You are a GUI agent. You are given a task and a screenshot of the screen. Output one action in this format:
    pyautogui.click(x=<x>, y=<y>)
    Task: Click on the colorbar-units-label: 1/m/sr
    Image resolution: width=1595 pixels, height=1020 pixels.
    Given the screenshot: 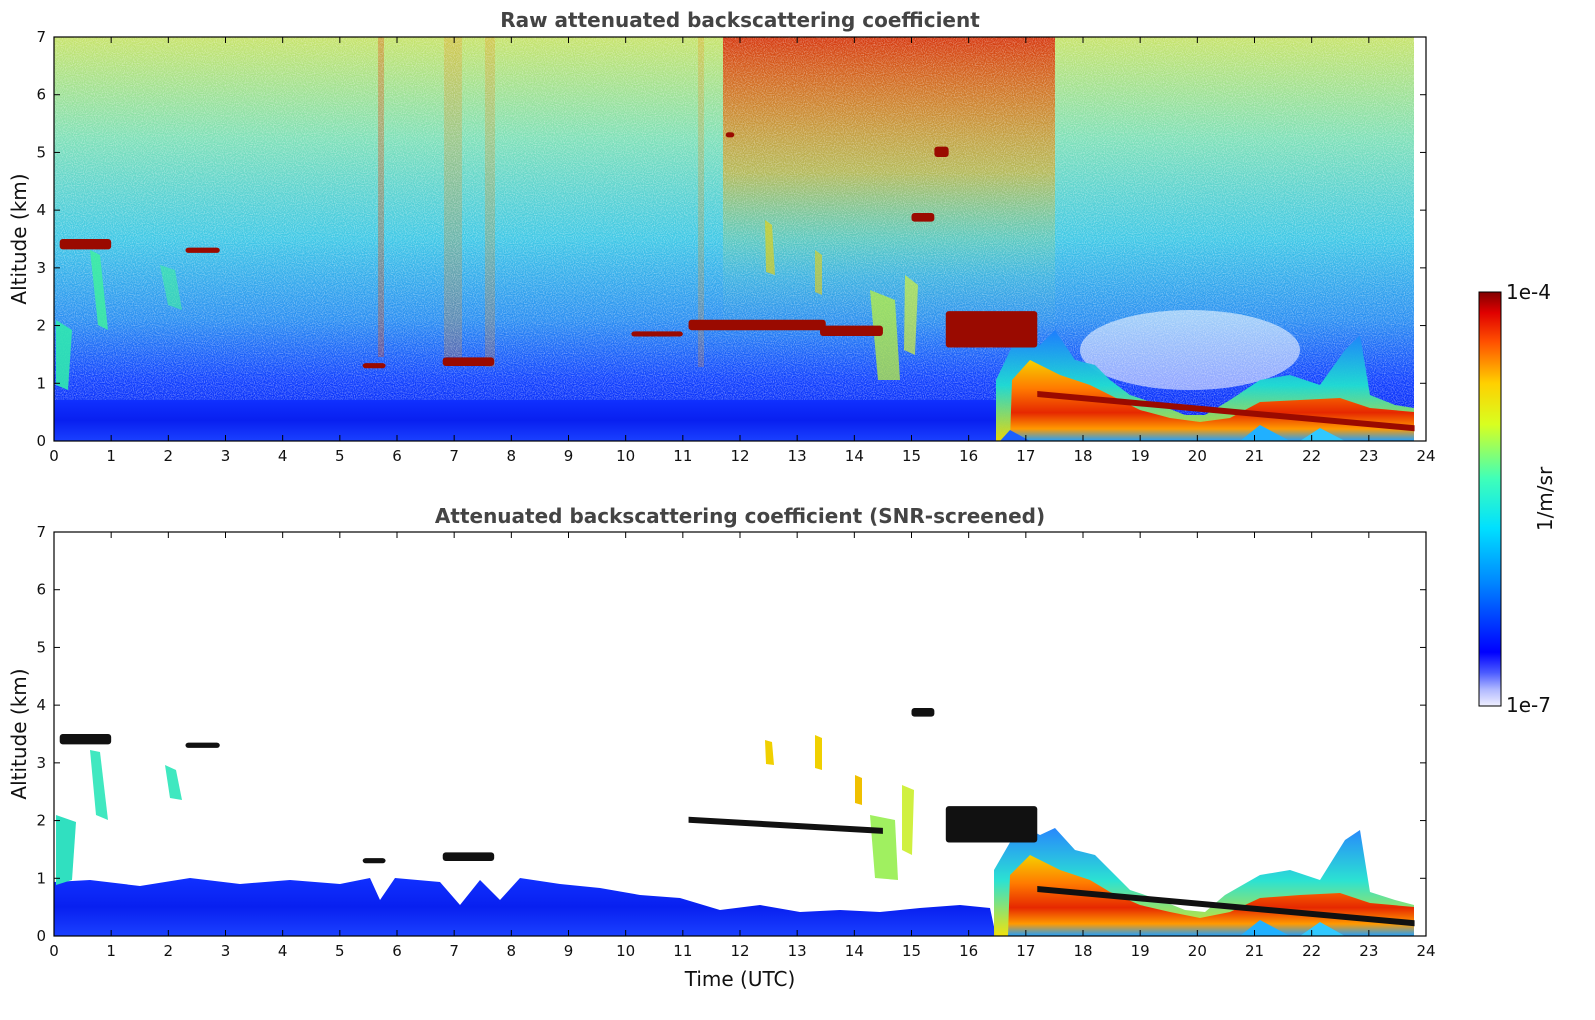 What is the action you would take?
    pyautogui.click(x=1545, y=498)
    